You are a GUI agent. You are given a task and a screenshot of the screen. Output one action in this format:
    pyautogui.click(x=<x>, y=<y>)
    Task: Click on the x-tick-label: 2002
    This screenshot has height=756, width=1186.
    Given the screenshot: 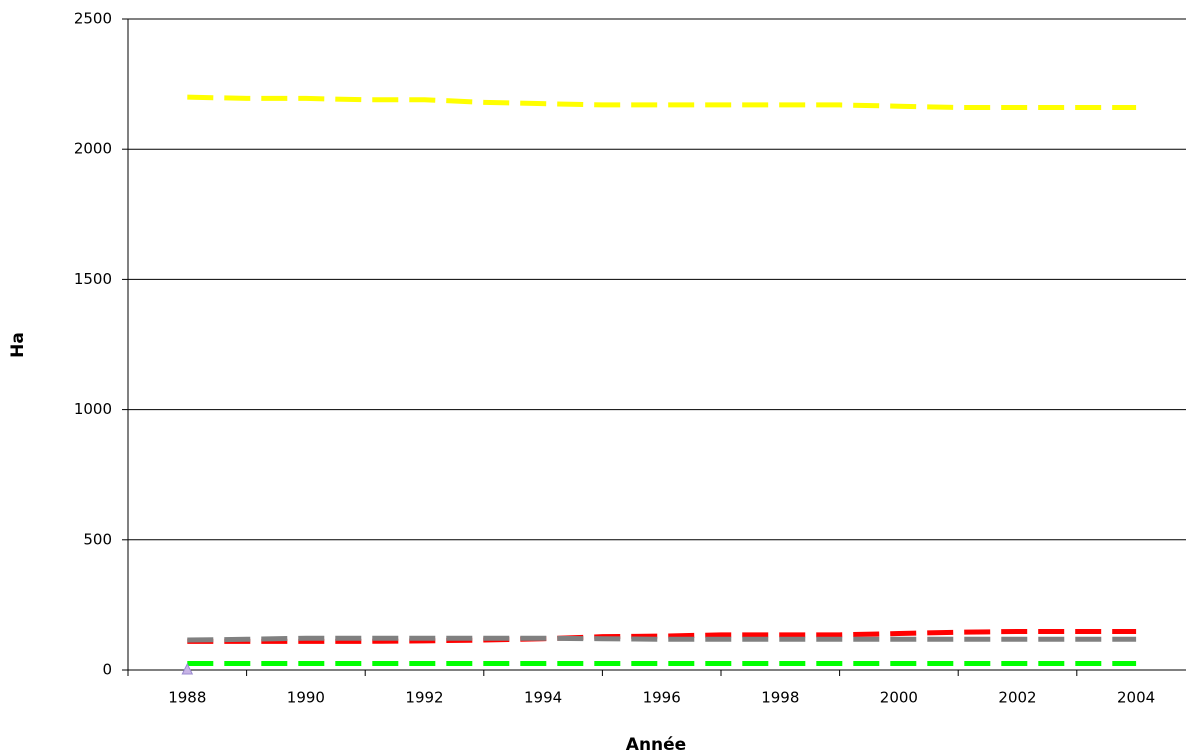 What is the action you would take?
    pyautogui.click(x=1017, y=698)
    